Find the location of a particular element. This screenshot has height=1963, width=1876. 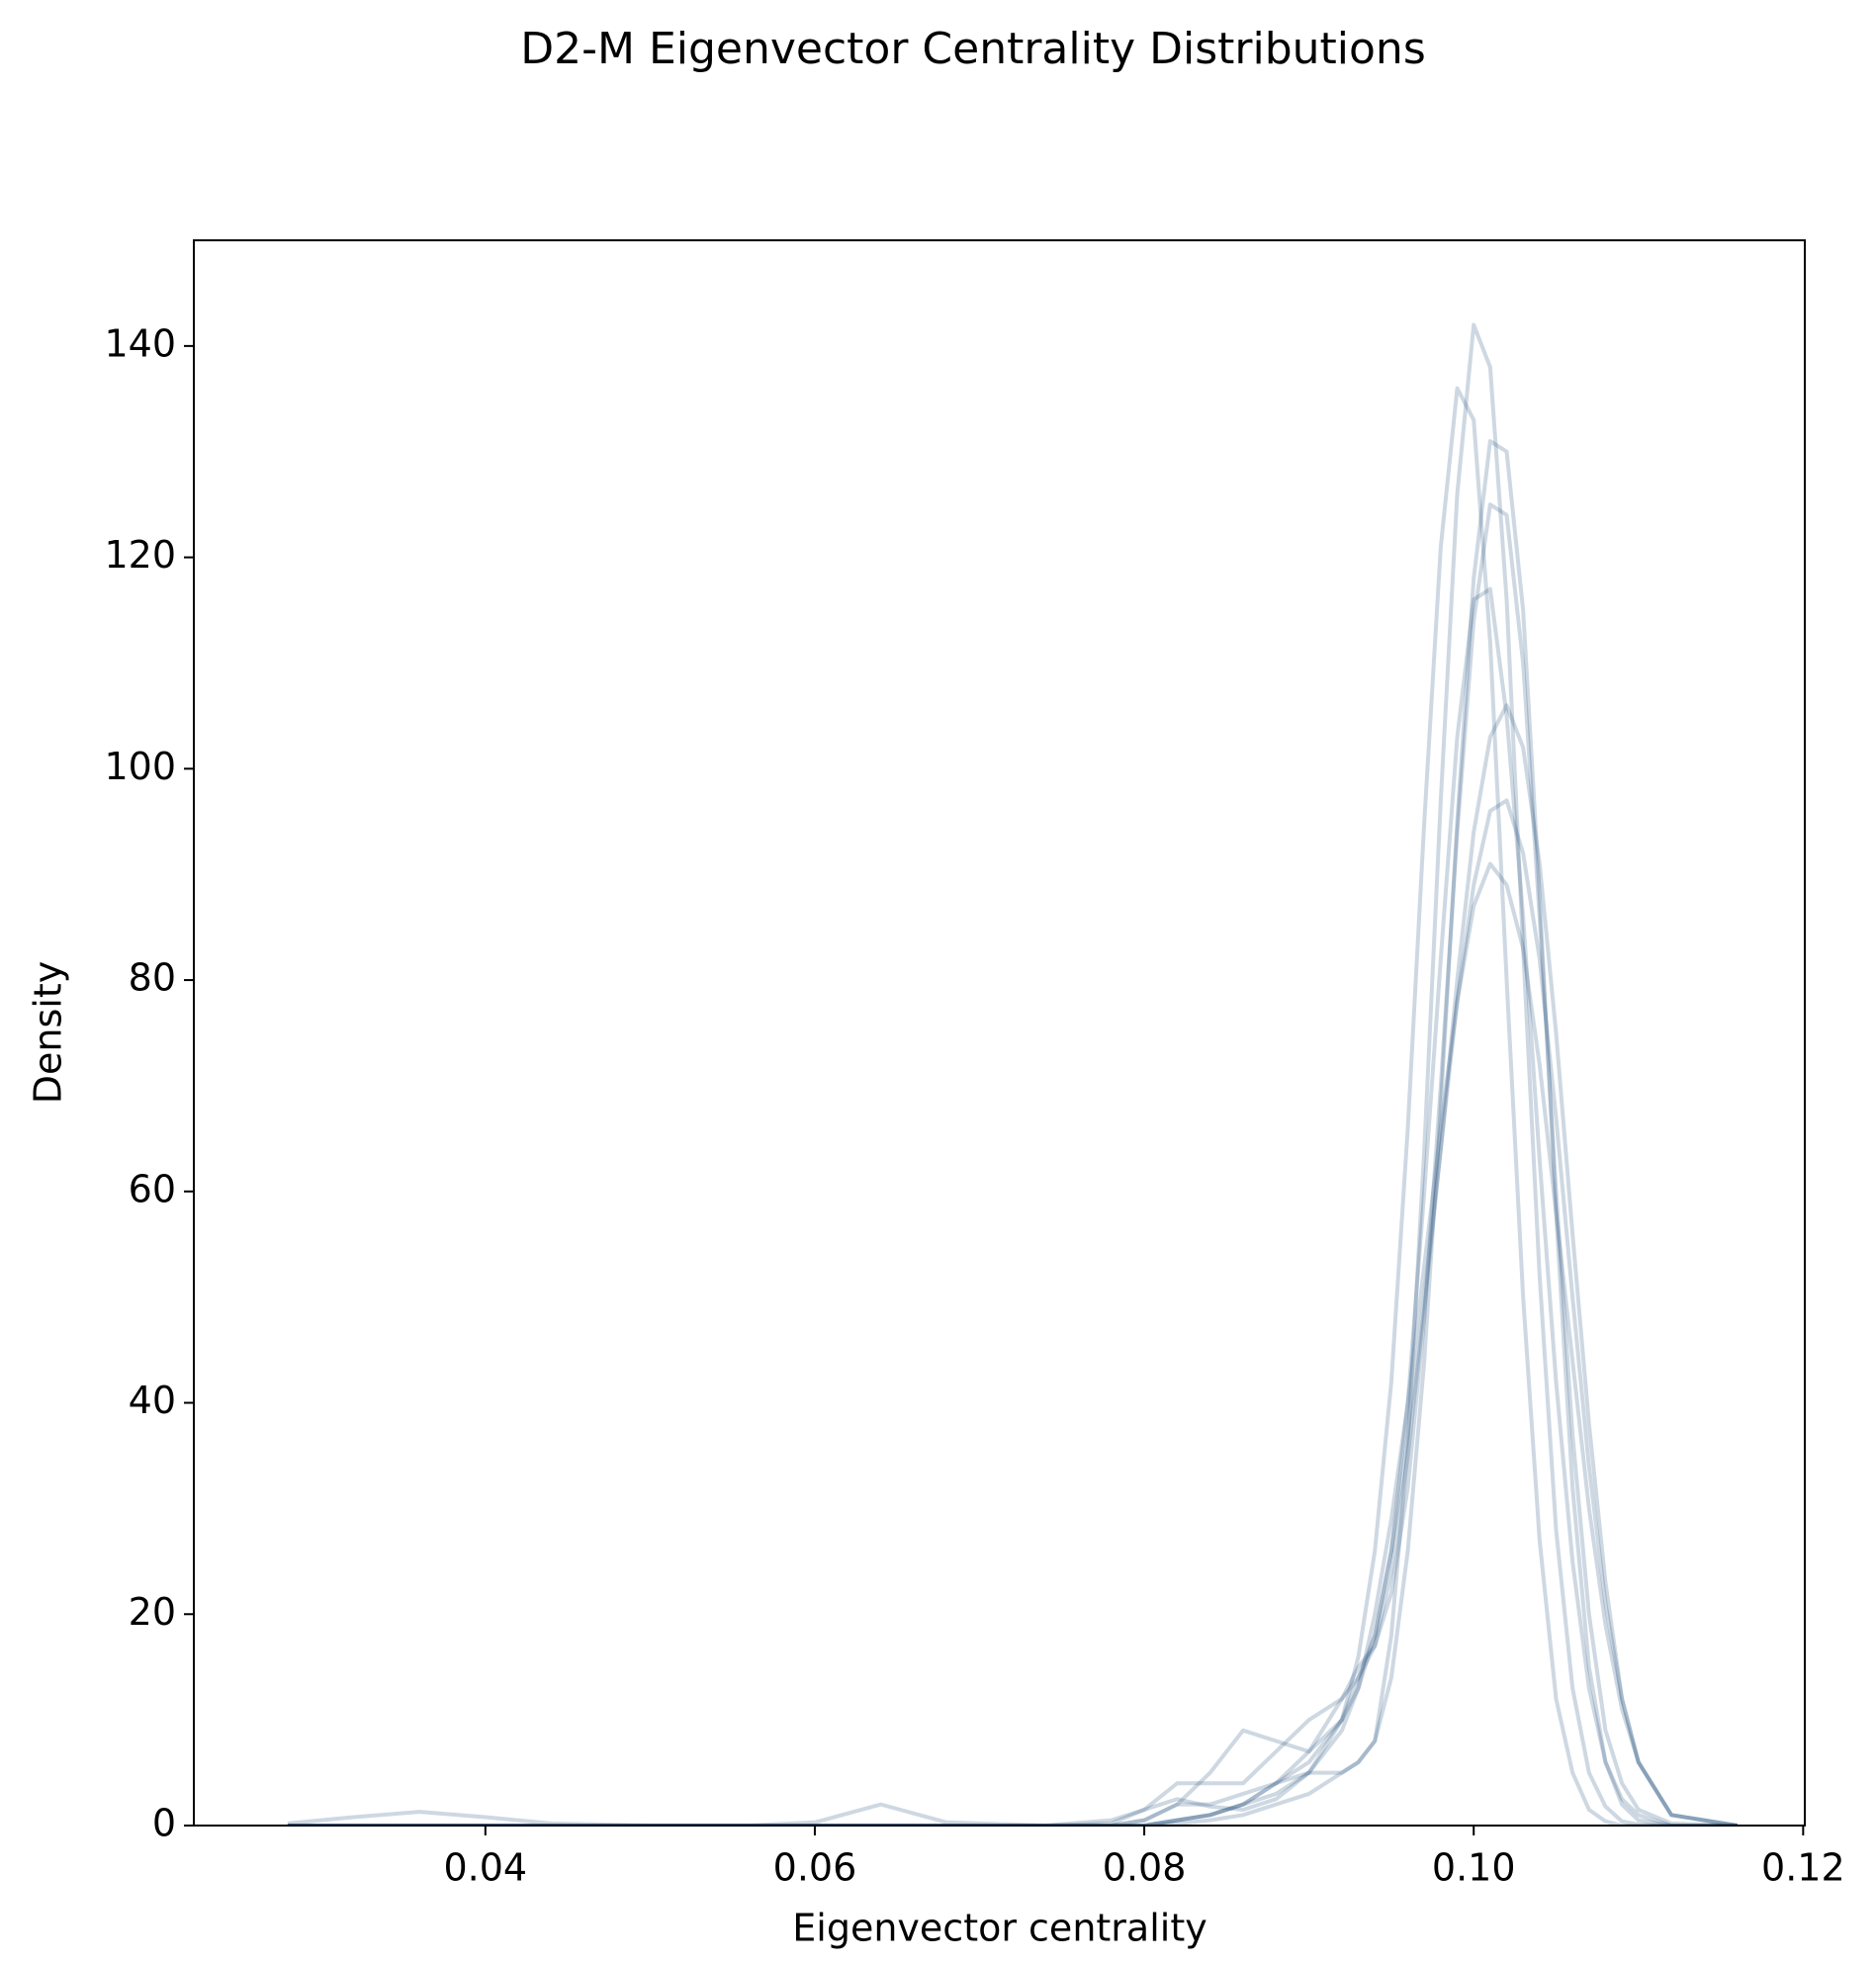

y-tick-label: 0 is located at coordinates (164, 1823).